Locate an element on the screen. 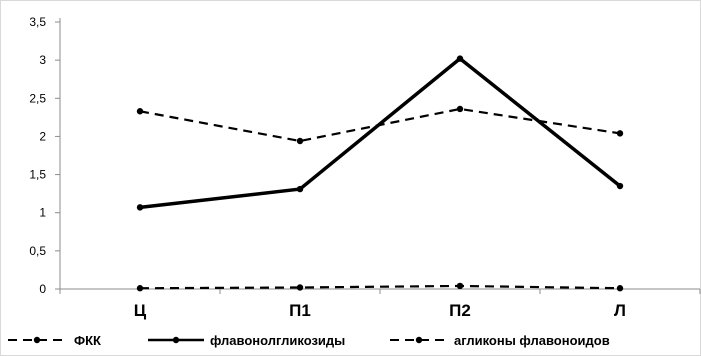 The image size is (701, 356). y-tick-label: 2 is located at coordinates (42, 136).